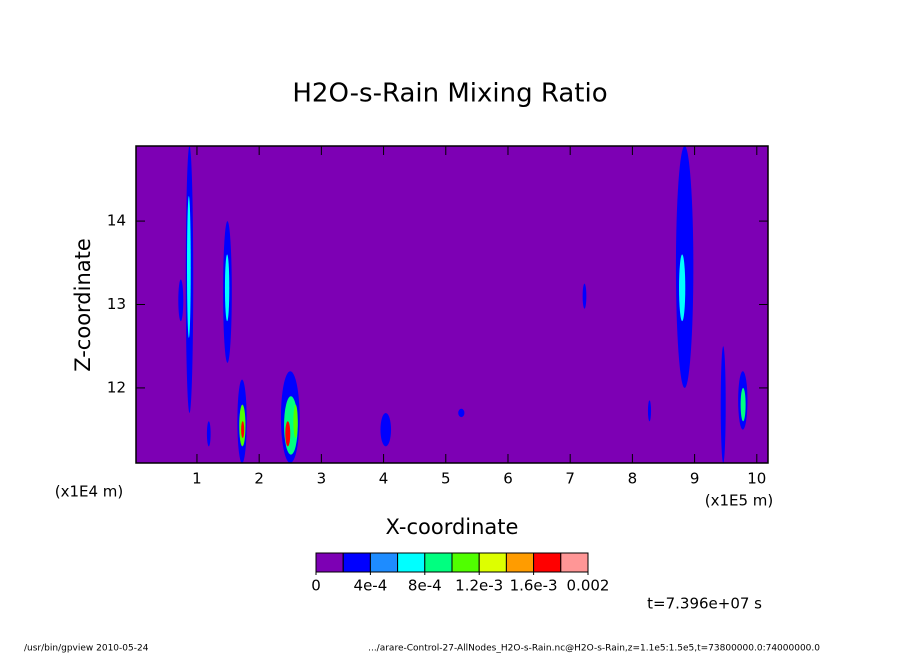 Image resolution: width=904 pixels, height=654 pixels. I want to click on x-tick-label: 1, so click(197, 479).